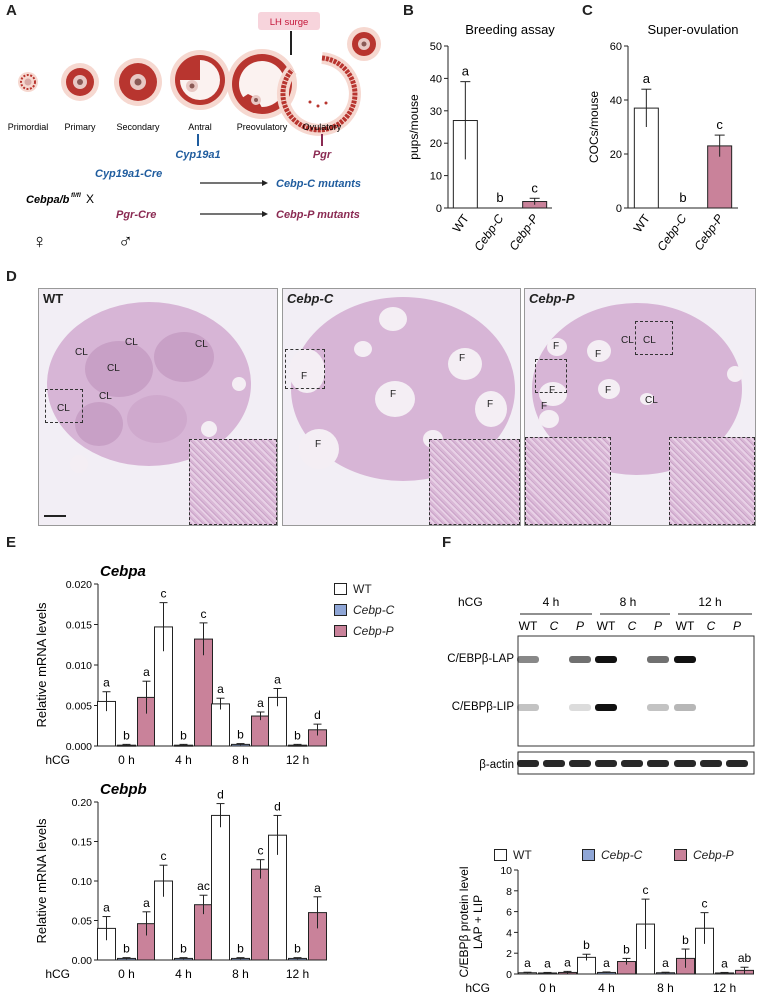 This screenshot has height=1000, width=765. What do you see at coordinates (436, 47) in the screenshot?
I see `y-tick-label: 50` at bounding box center [436, 47].